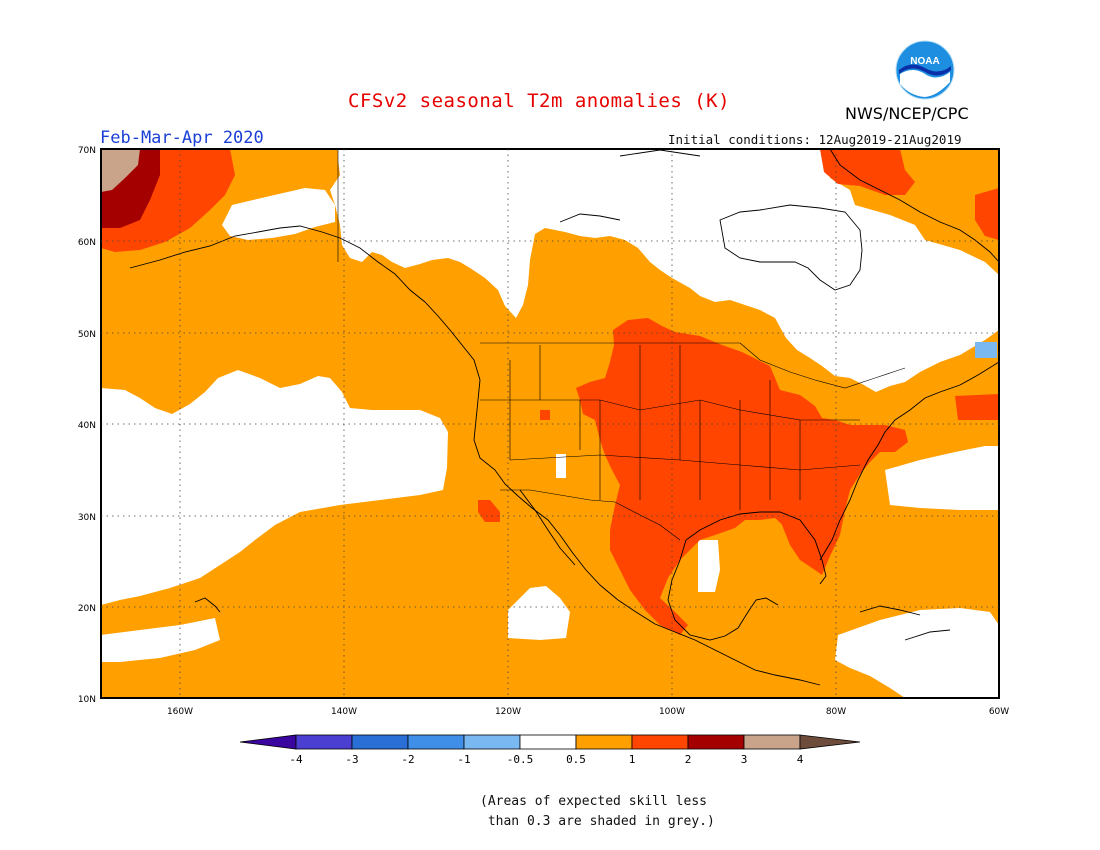 The image size is (1100, 850). I want to click on colorbar-tick-label: -1, so click(463, 759).